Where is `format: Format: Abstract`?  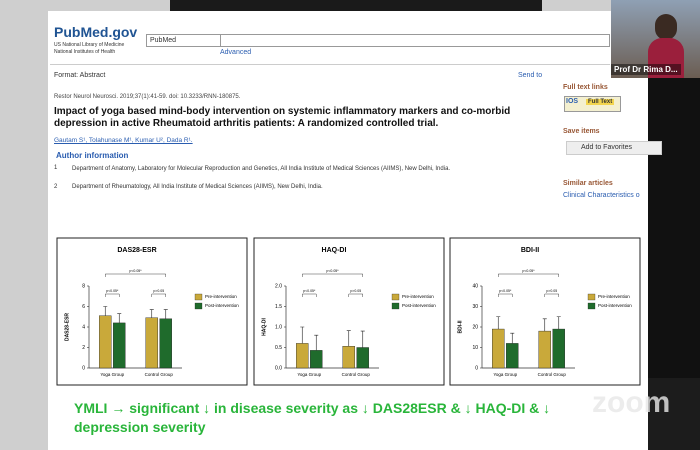
format: Format: Abstract is located at coordinates (80, 75).